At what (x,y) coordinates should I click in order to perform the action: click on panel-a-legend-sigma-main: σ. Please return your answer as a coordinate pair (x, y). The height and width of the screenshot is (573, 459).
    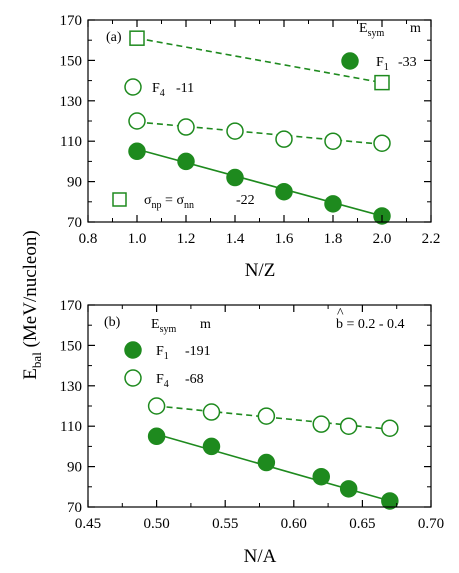
    Looking at the image, I should click on (148, 200).